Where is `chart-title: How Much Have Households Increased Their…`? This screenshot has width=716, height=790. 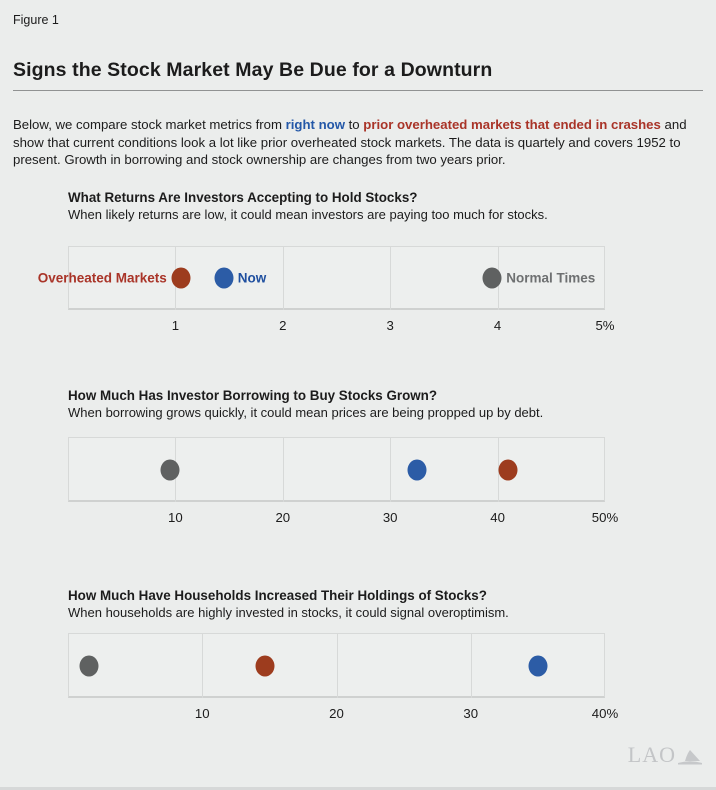
chart-title: How Much Have Households Increased Their… is located at coordinates (277, 595).